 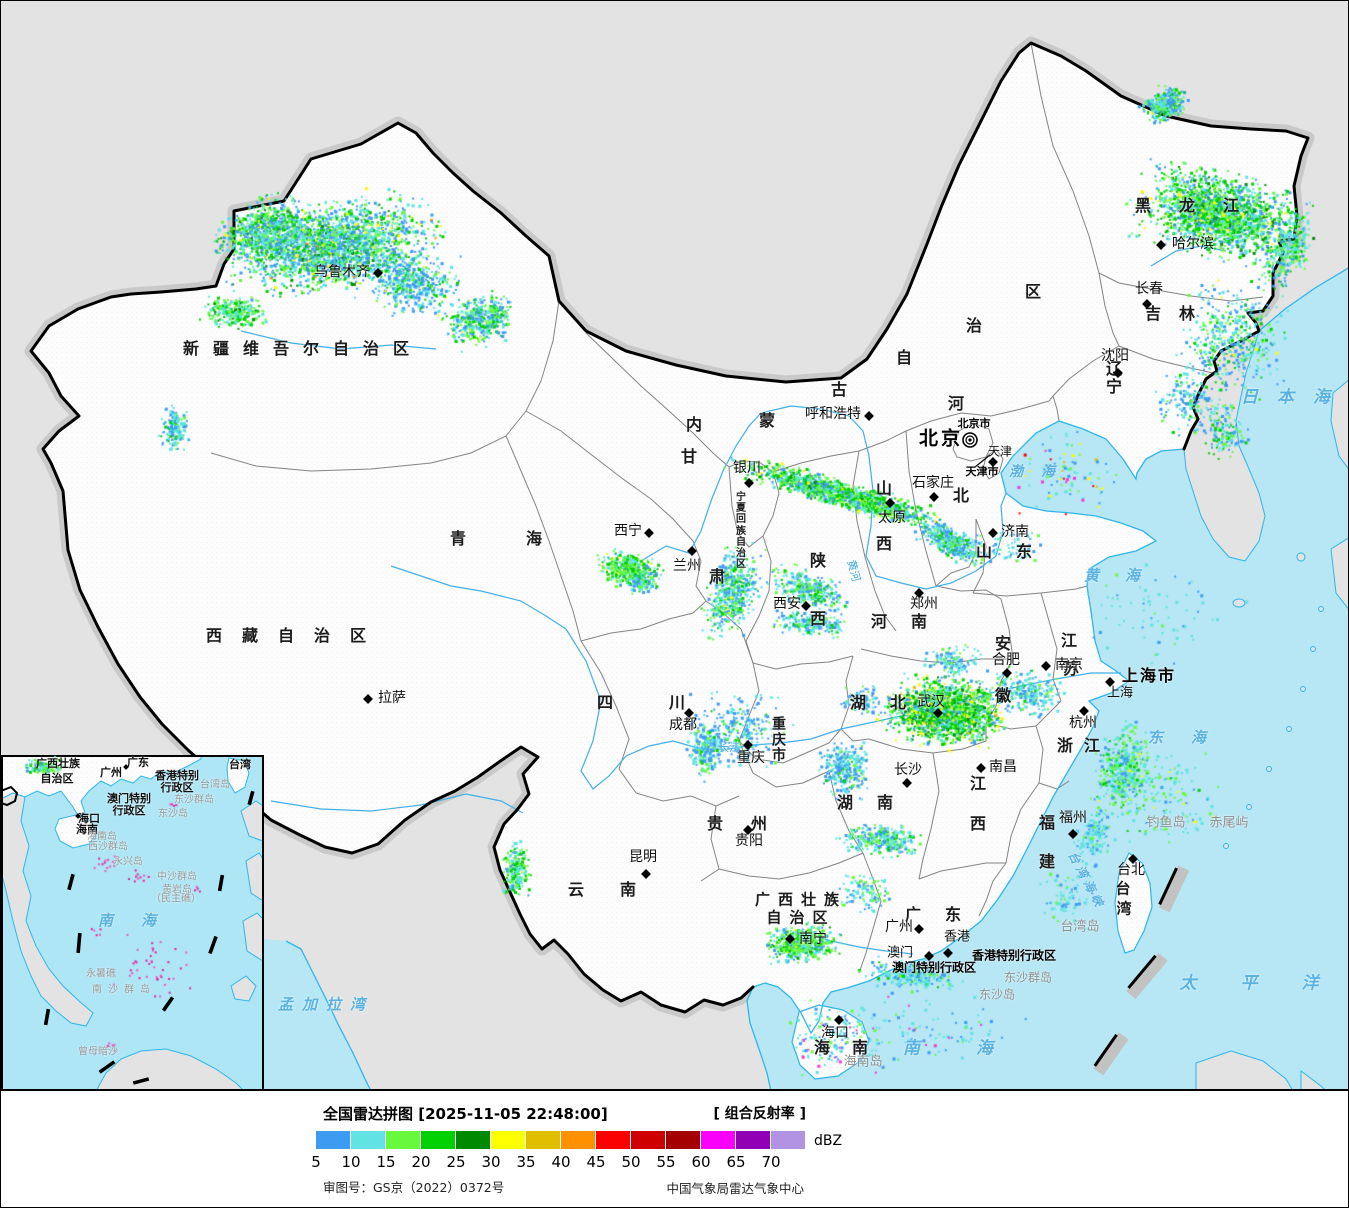 I want to click on map-label-prov: 西藏自治区, so click(x=296, y=636).